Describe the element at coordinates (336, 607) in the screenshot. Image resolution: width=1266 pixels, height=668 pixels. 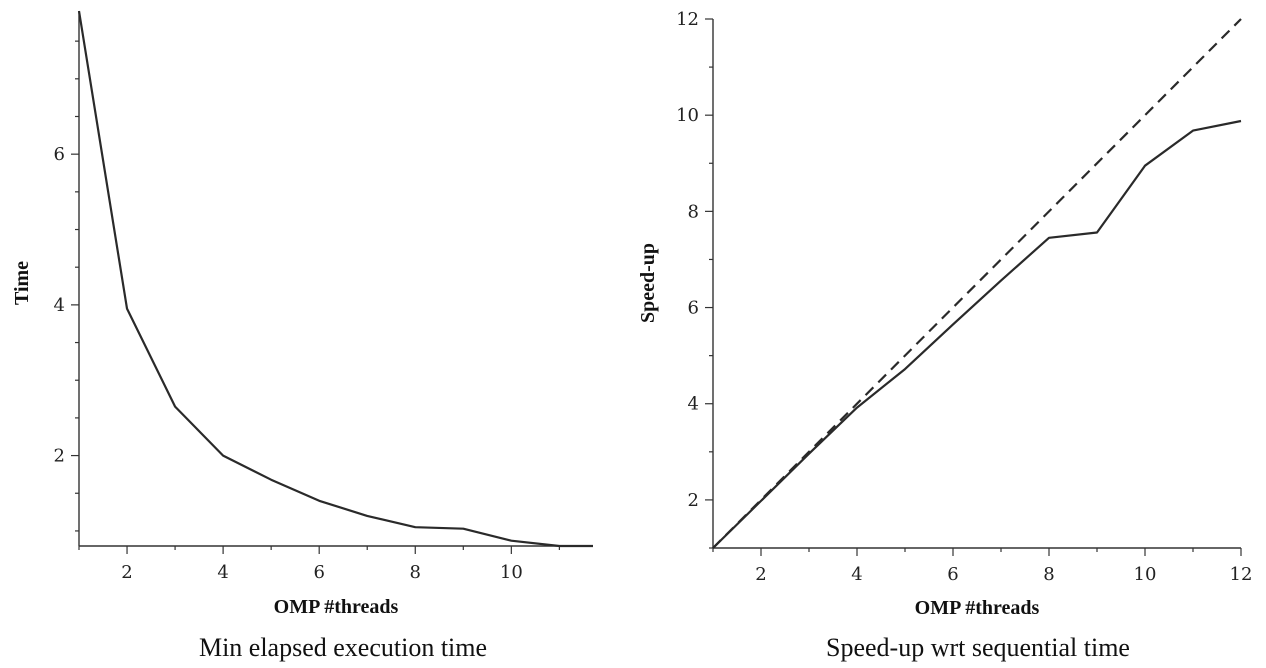
I see `time-chart-x-axis-label: OMP #threads` at that location.